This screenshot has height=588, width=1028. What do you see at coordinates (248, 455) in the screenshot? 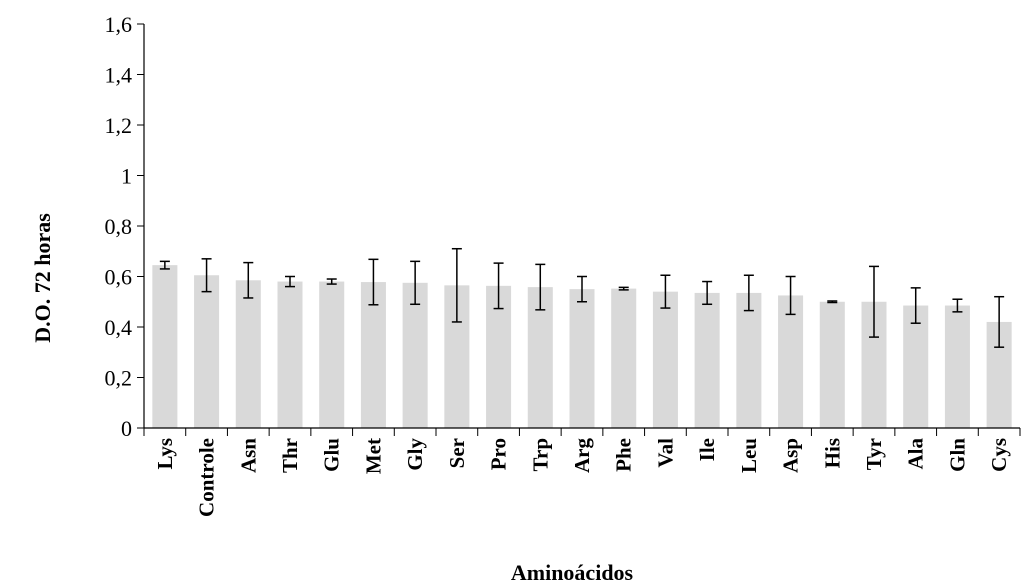
I see `x-tick-label: Asn` at bounding box center [248, 455].